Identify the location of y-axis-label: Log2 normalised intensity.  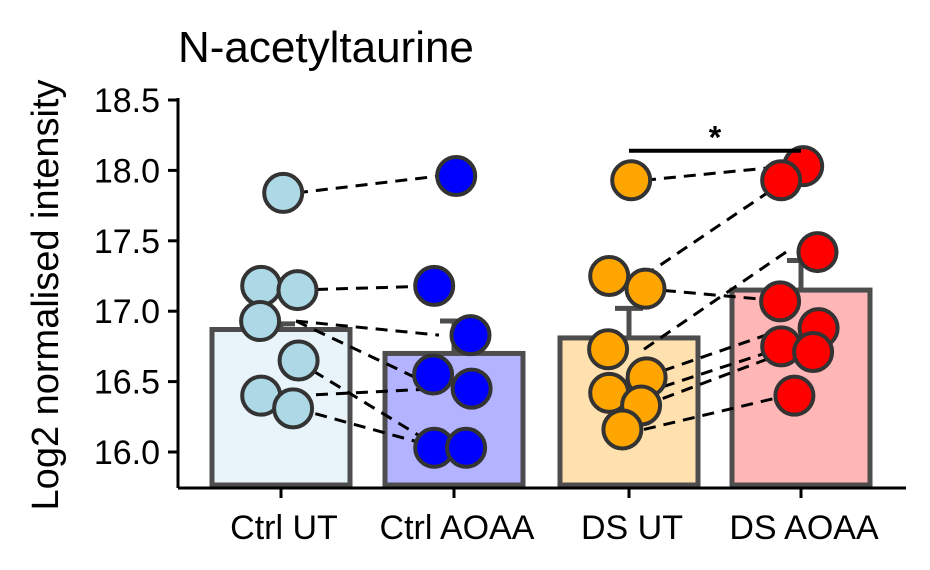
(46, 295).